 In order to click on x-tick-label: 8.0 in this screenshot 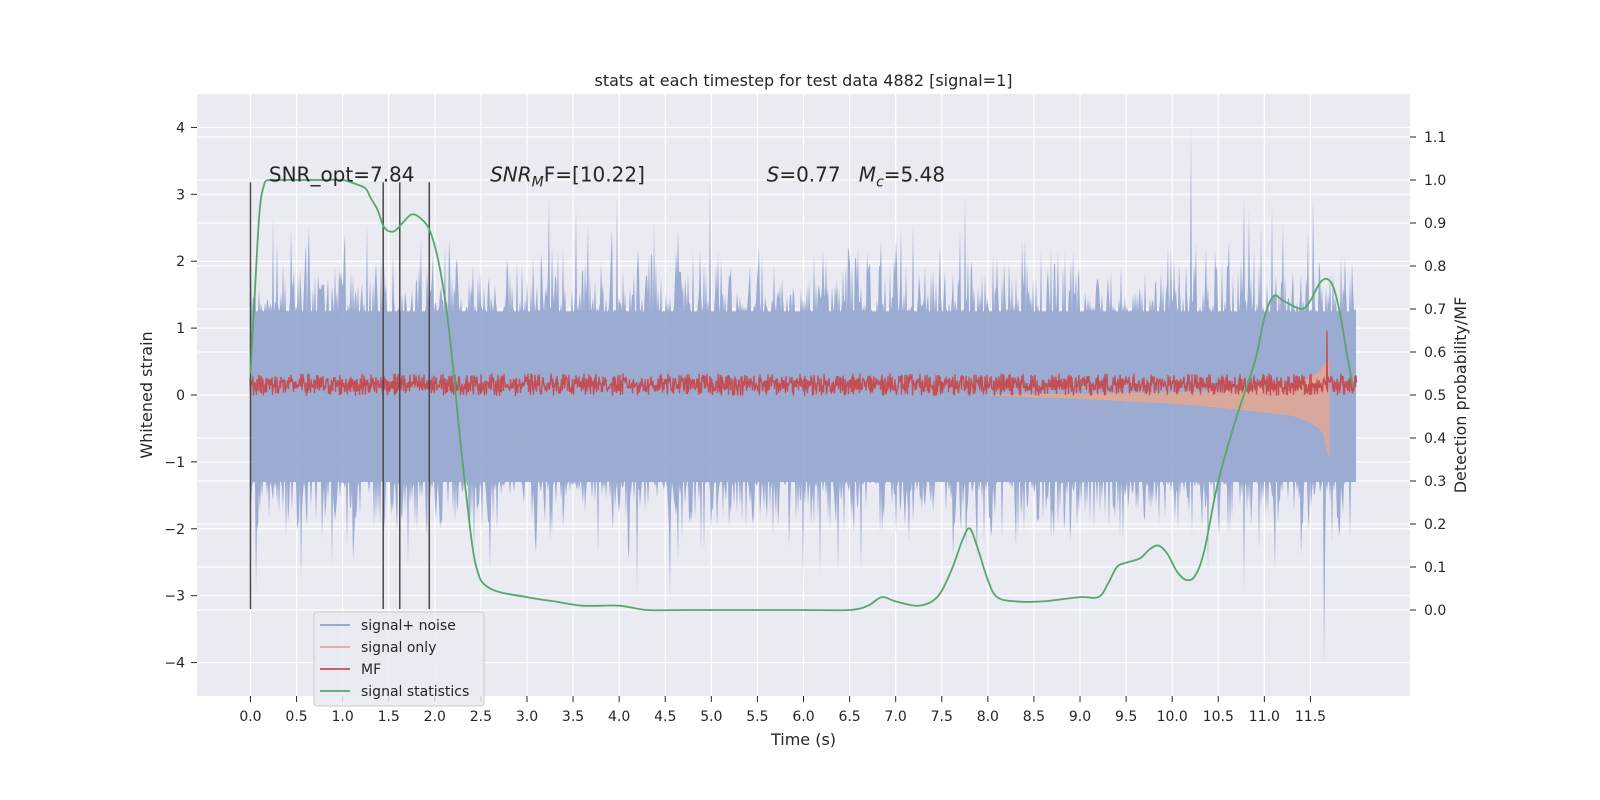, I will do `click(988, 717)`.